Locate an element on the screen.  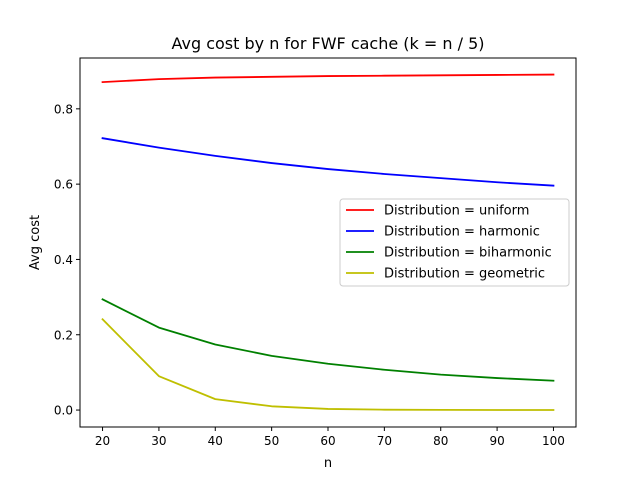
legend-entry-label: Distribution = uniform is located at coordinates (456, 211).